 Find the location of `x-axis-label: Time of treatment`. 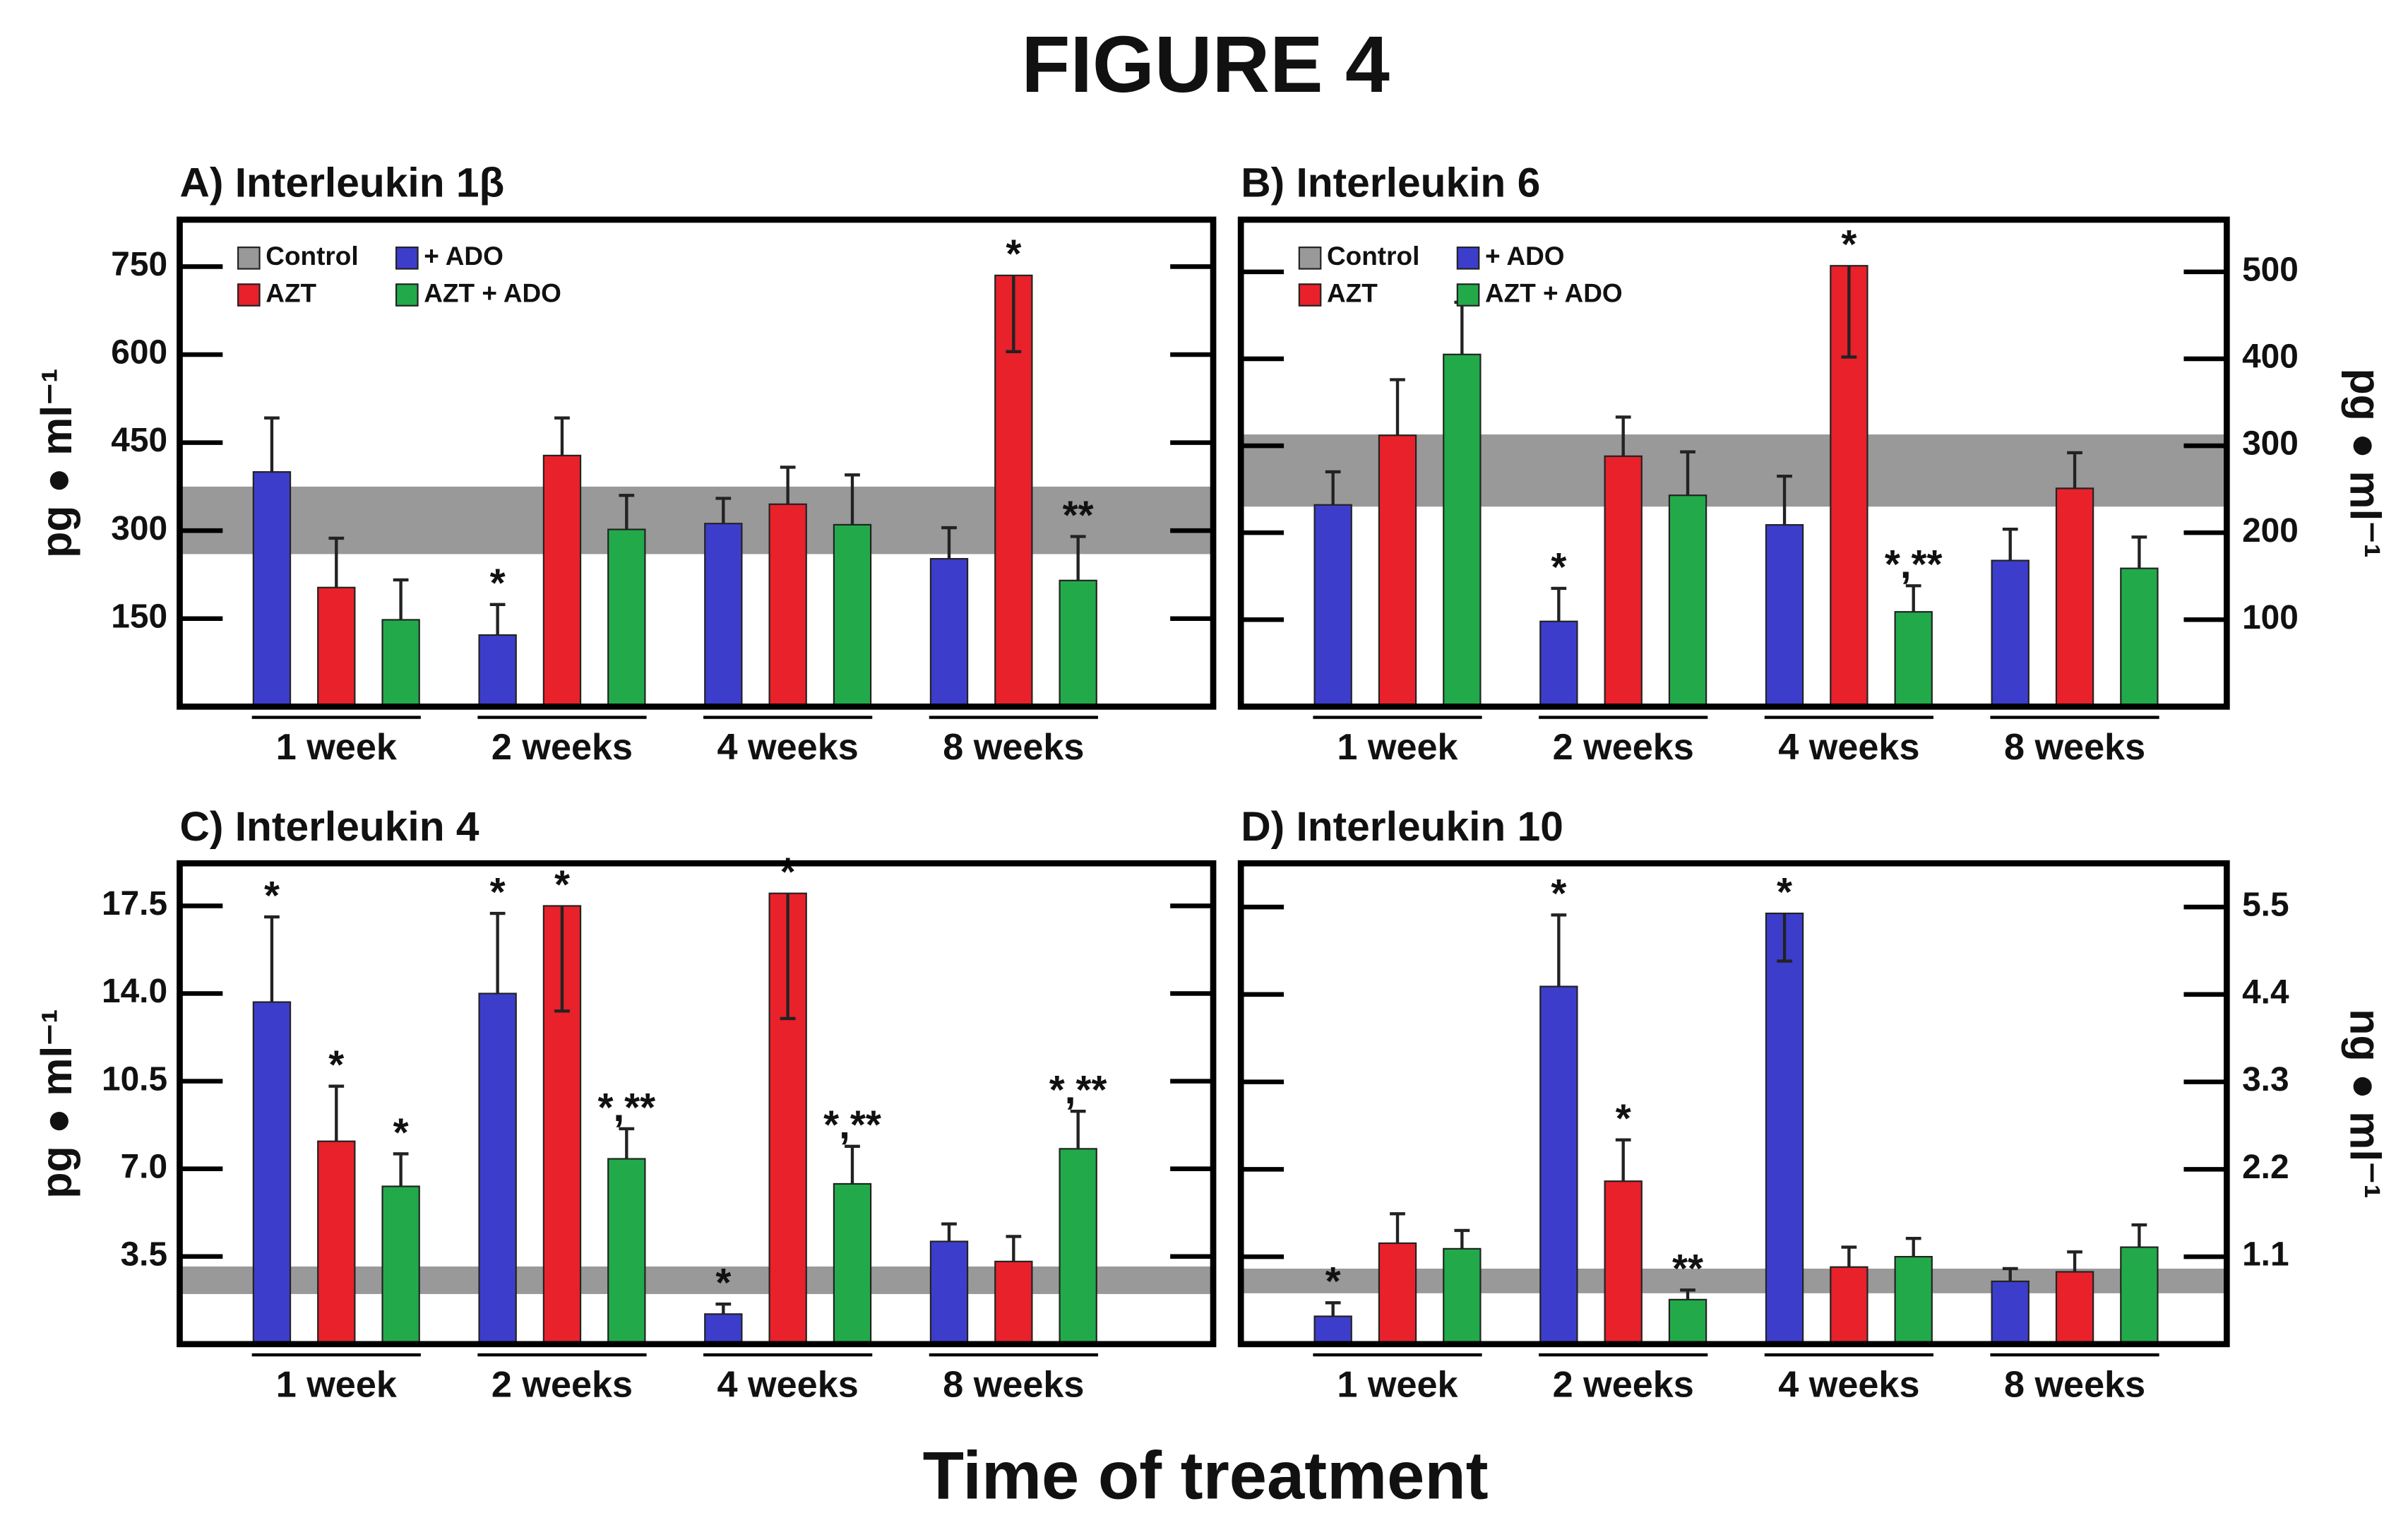

x-axis-label: Time of treatment is located at coordinates (1206, 1476).